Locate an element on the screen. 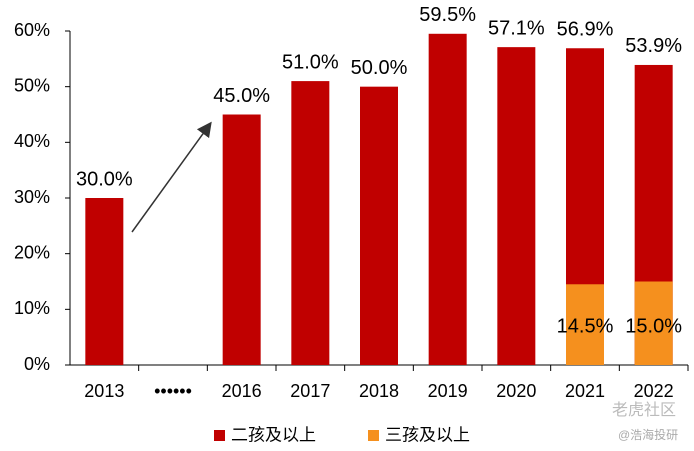 This screenshot has width=694, height=451. value-label: 14.5% is located at coordinates (585, 326).